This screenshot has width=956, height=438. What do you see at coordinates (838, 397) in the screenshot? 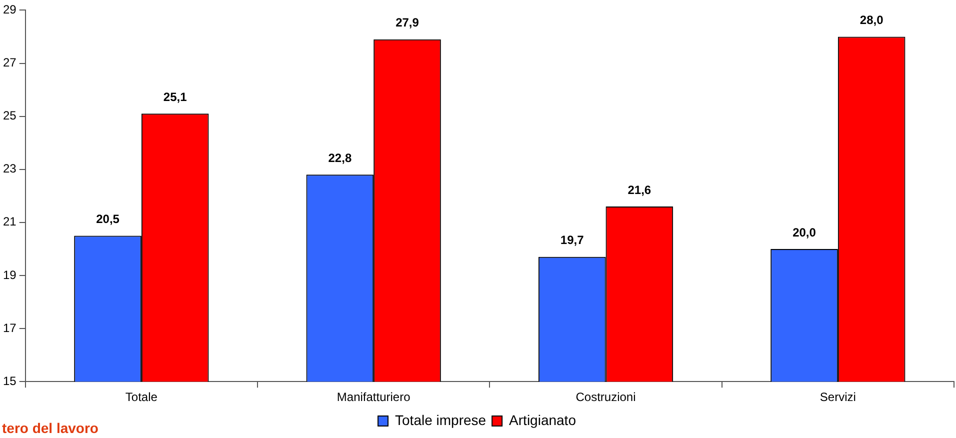
I see `x-tick-label: Servizi` at bounding box center [838, 397].